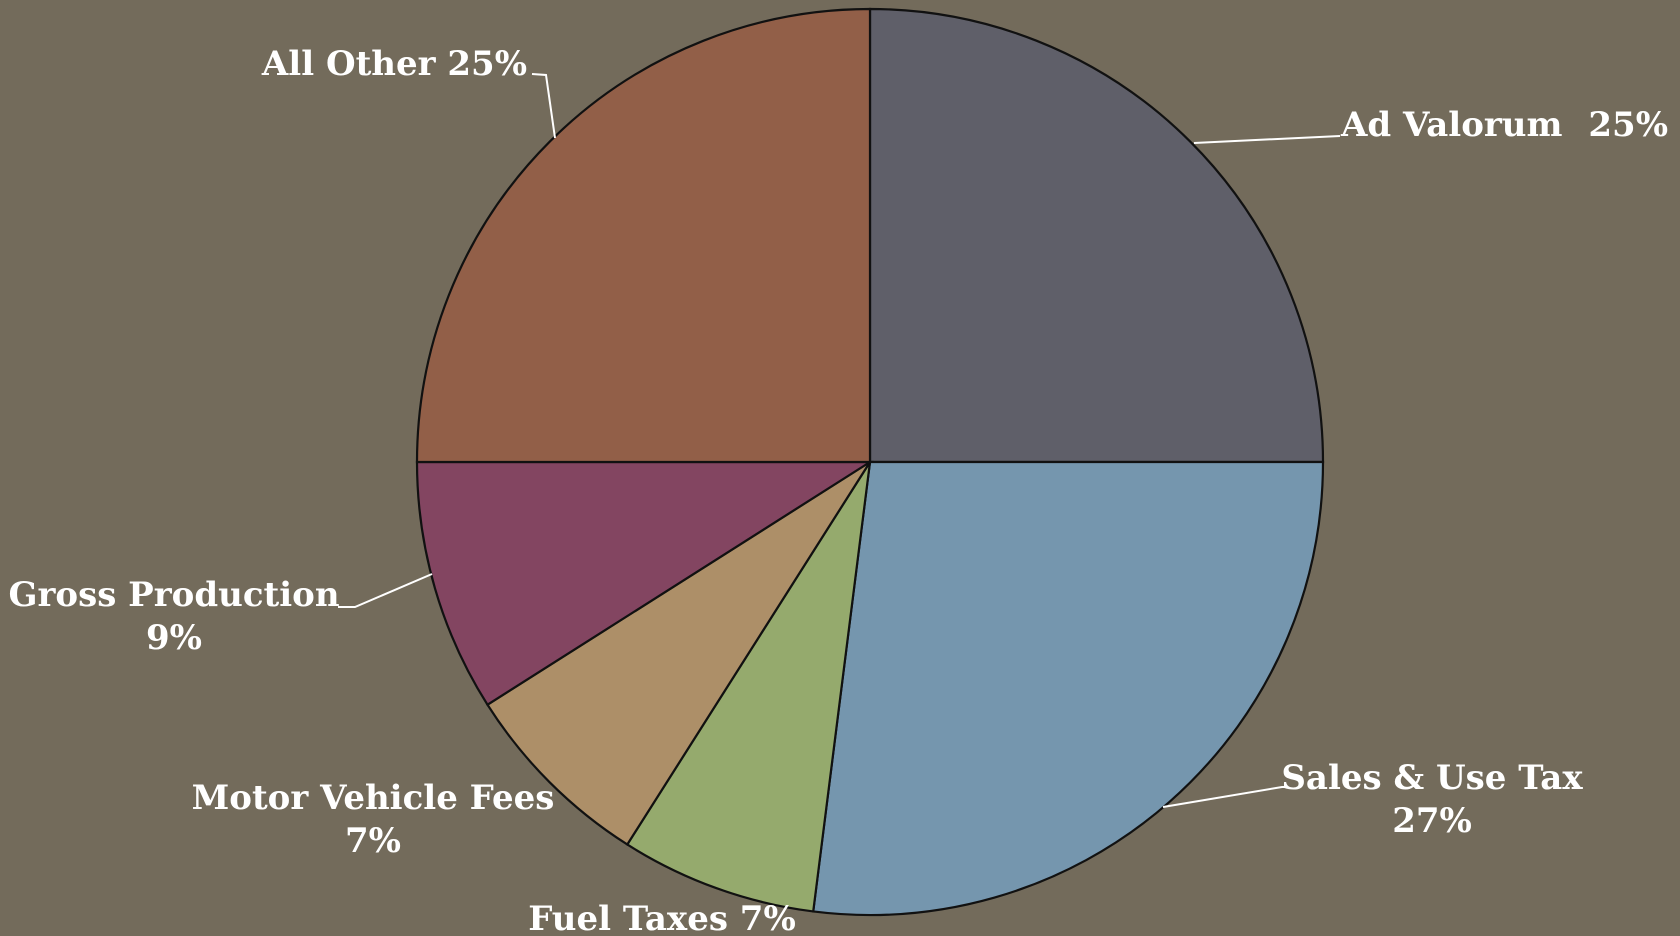  I want to click on slice-label-ad-valorum-1: 25%, so click(1628, 125).